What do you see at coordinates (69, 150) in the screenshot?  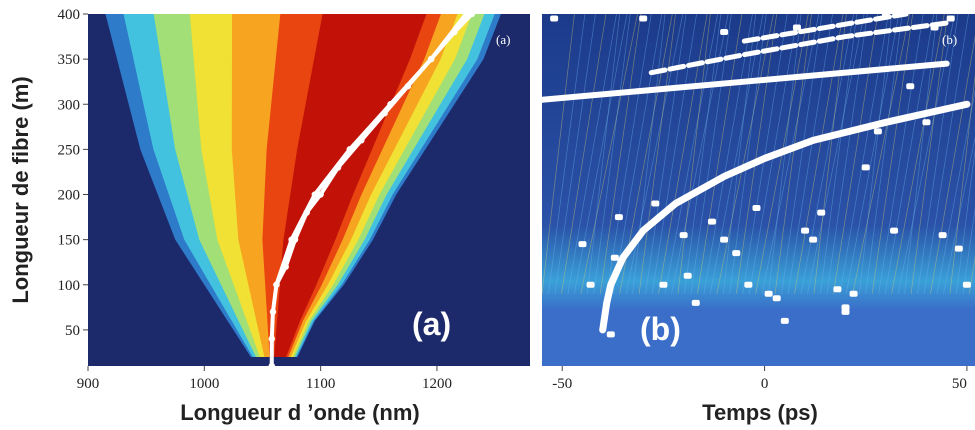 I see `panel-a-y-tick-label-4: 250` at bounding box center [69, 150].